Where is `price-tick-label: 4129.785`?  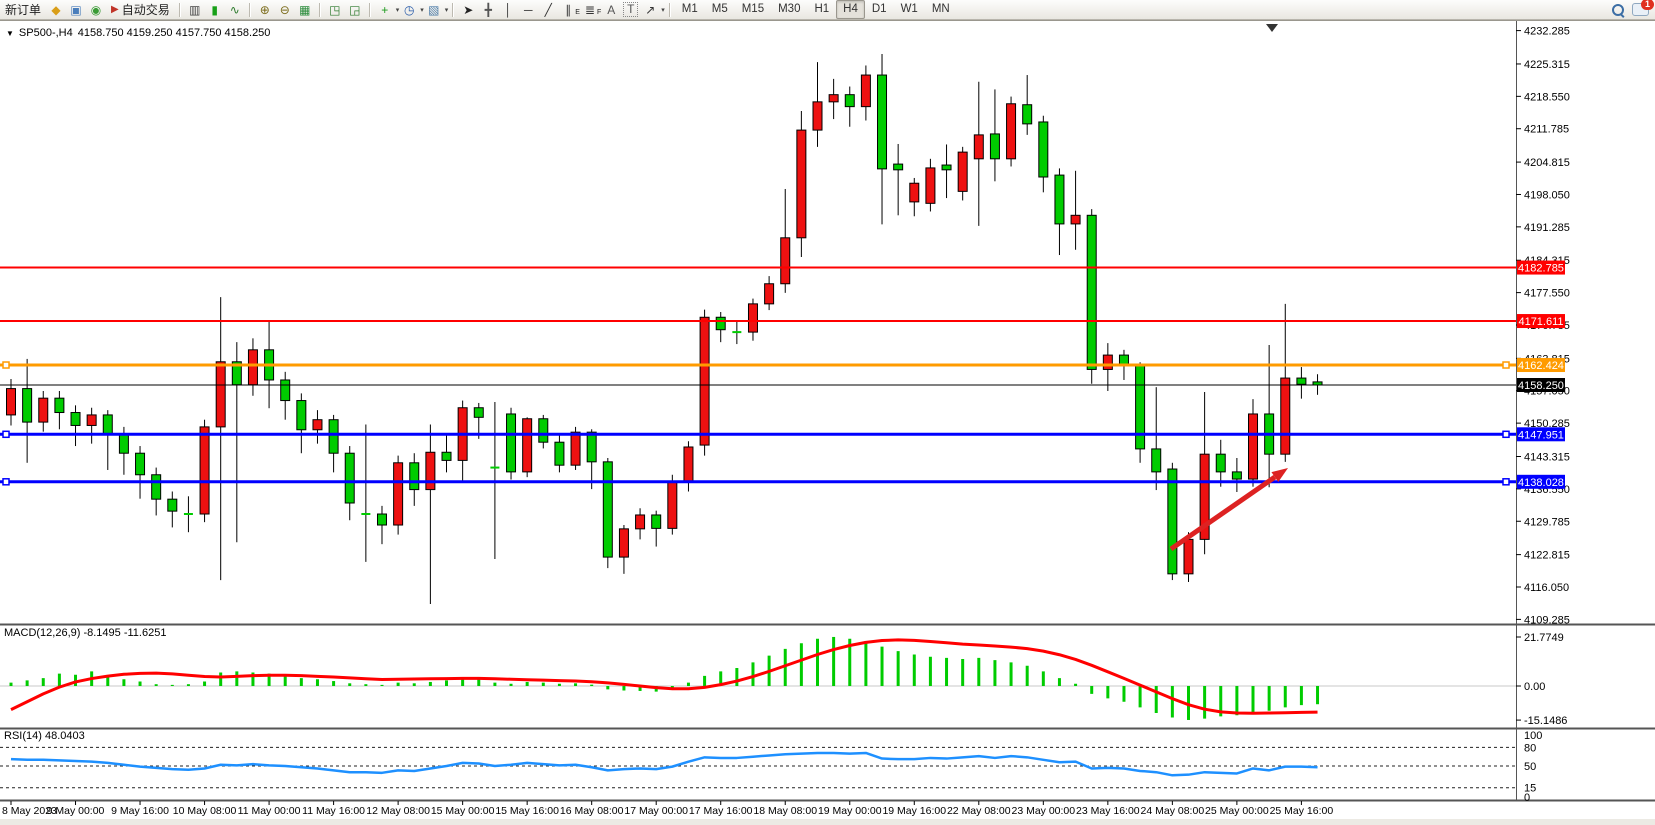
price-tick-label: 4129.785 is located at coordinates (1547, 522).